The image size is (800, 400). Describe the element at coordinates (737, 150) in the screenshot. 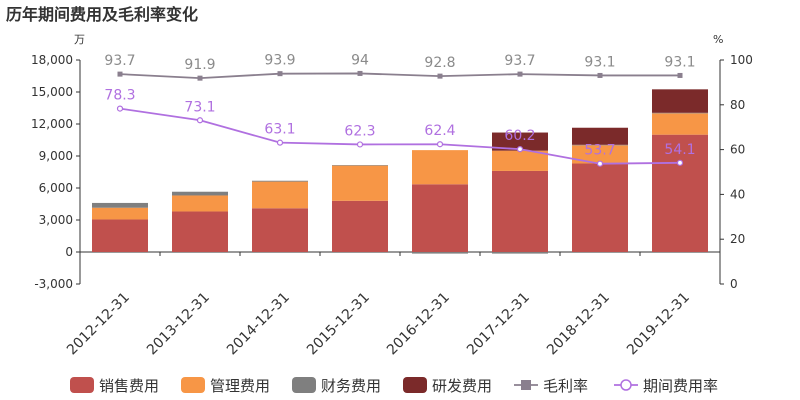

I see `right-tick-label: 60` at that location.